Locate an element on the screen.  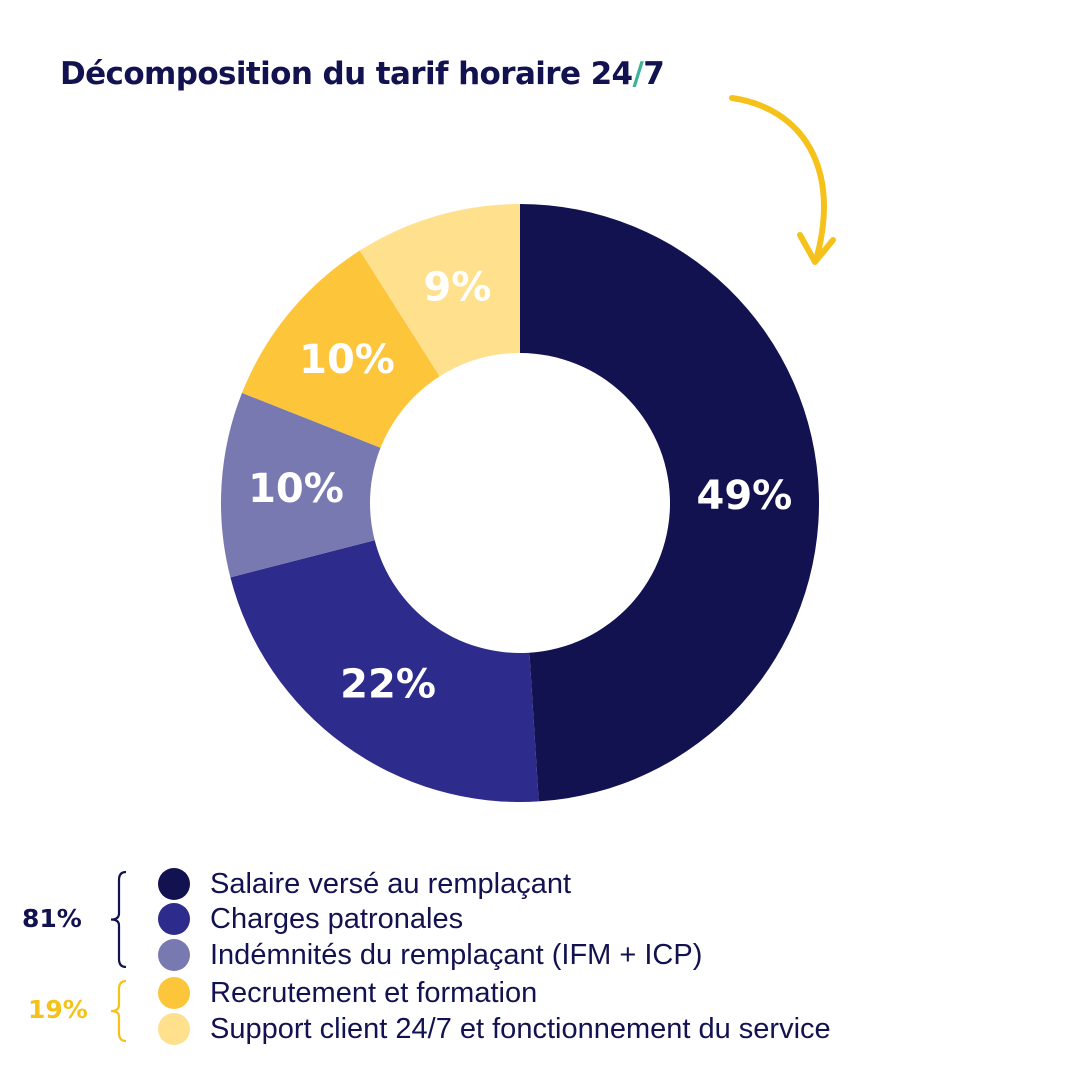
slice-label-1: 22% is located at coordinates (388, 685).